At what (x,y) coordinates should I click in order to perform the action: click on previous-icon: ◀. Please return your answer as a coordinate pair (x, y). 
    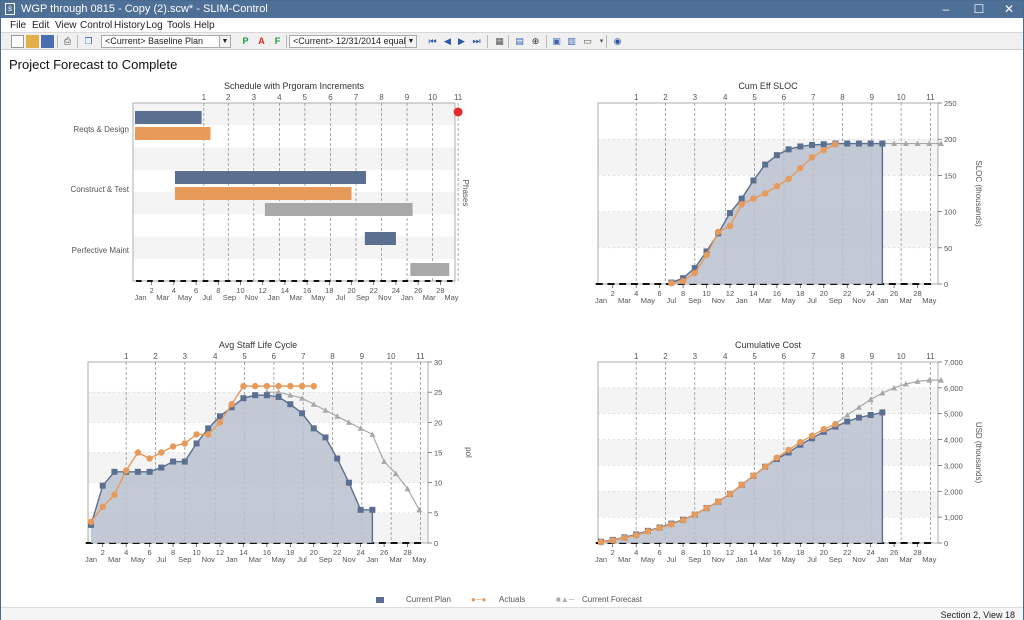
    Looking at the image, I should click on (447, 41).